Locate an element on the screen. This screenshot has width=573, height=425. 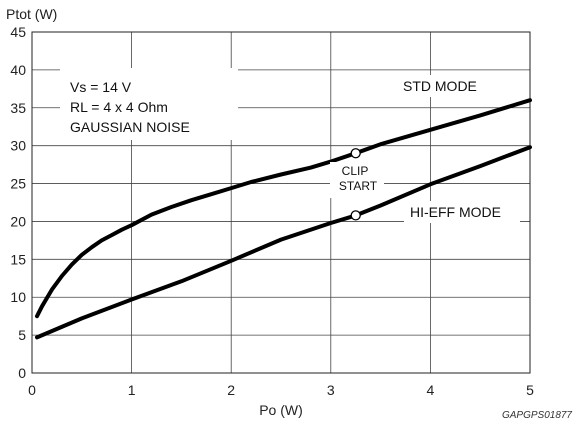
y-tick-label-3: 15 is located at coordinates (18, 259).